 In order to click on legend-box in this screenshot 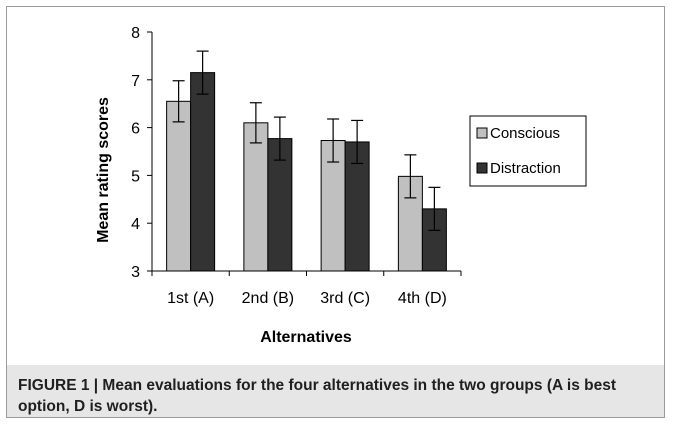, I will do `click(528, 151)`.